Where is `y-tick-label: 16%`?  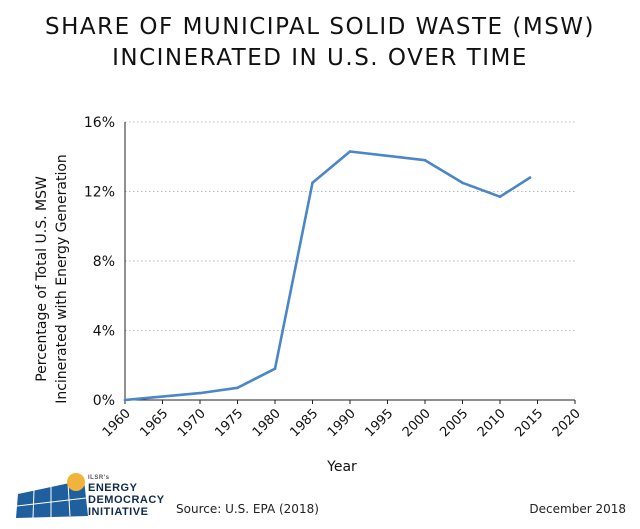 y-tick-label: 16% is located at coordinates (99, 123).